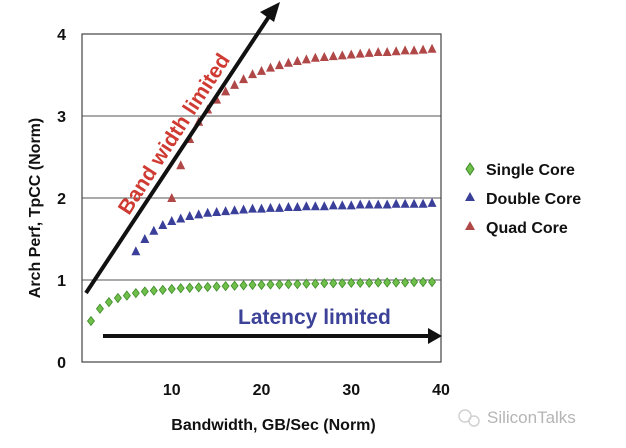 This screenshot has height=448, width=626. What do you see at coordinates (470, 225) in the screenshot?
I see `legend-marker-quad-core` at bounding box center [470, 225].